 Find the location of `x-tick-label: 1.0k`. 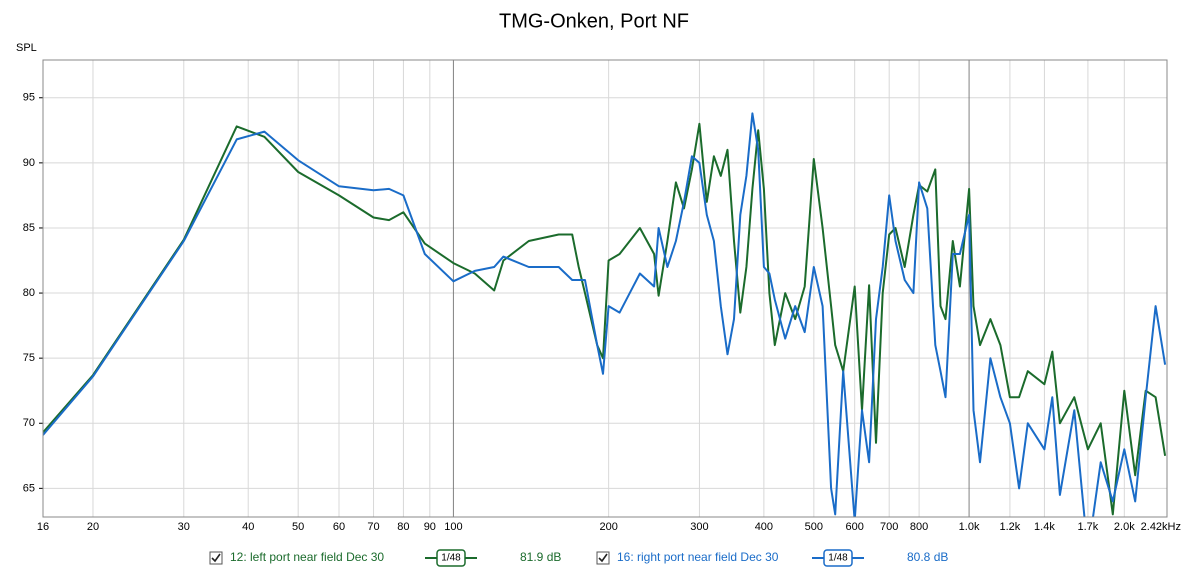

x-tick-label: 1.0k is located at coordinates (969, 527).